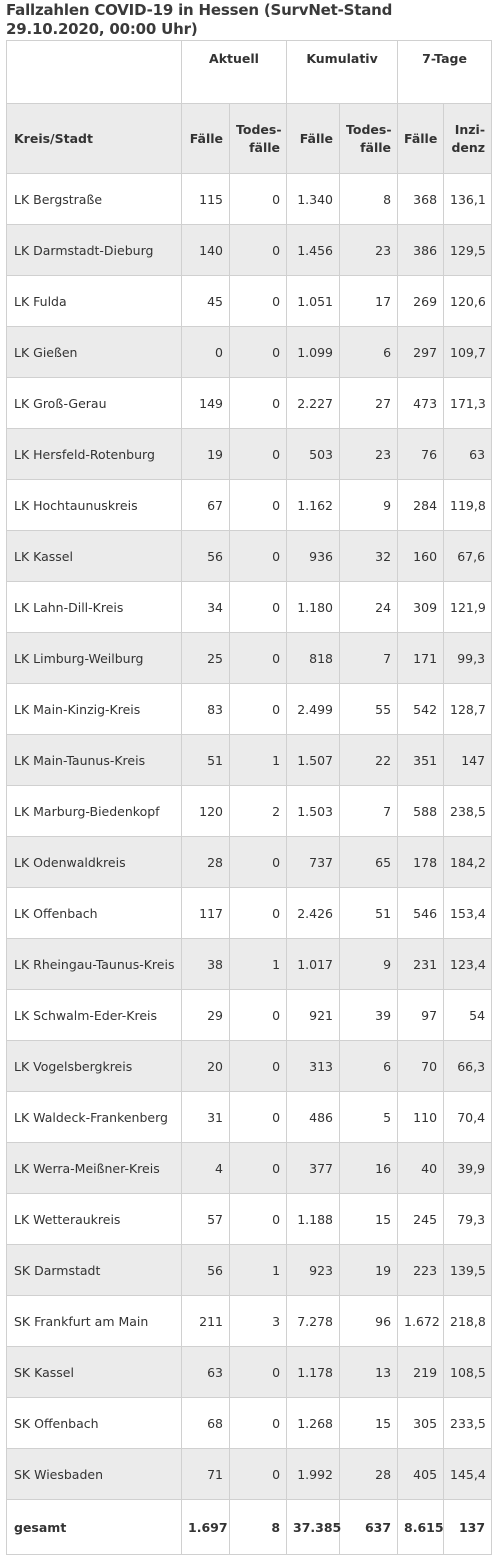 Image resolution: width=498 pixels, height=1555 pixels. What do you see at coordinates (94, 658) in the screenshot?
I see `kreis-cell: LK Limburg-Weilburg` at bounding box center [94, 658].